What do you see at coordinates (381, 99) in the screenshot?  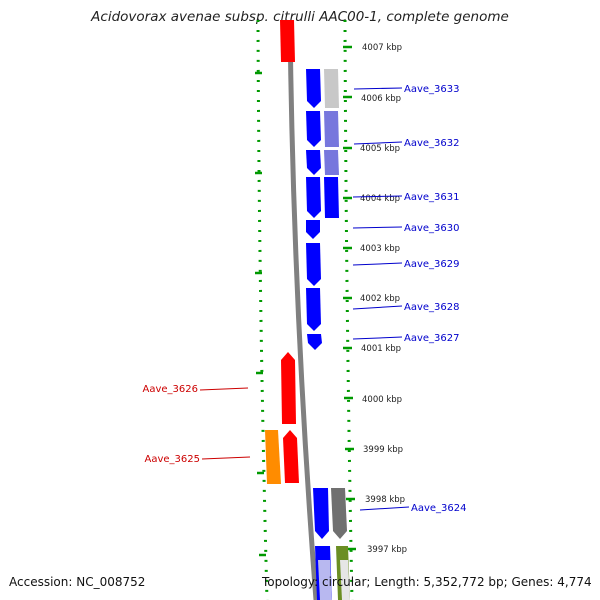 I see `tick-label: 4006 kbp` at bounding box center [381, 99].